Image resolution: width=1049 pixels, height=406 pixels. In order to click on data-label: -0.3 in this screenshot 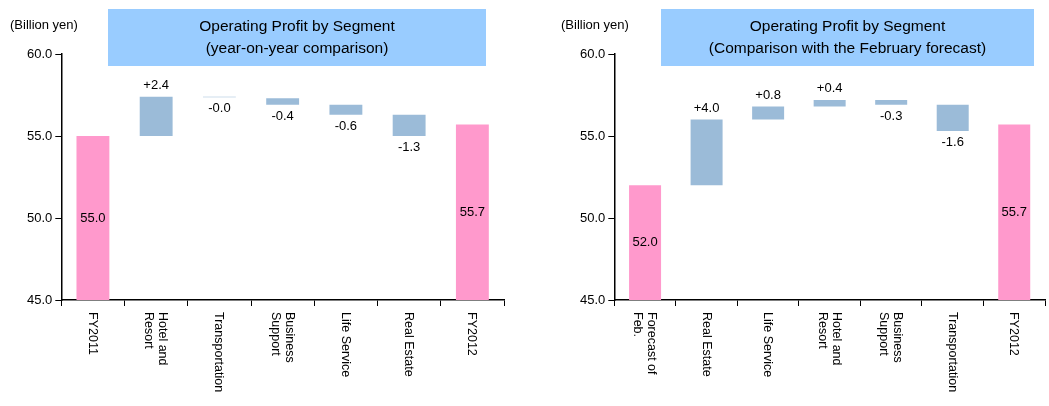, I will do `click(891, 115)`.